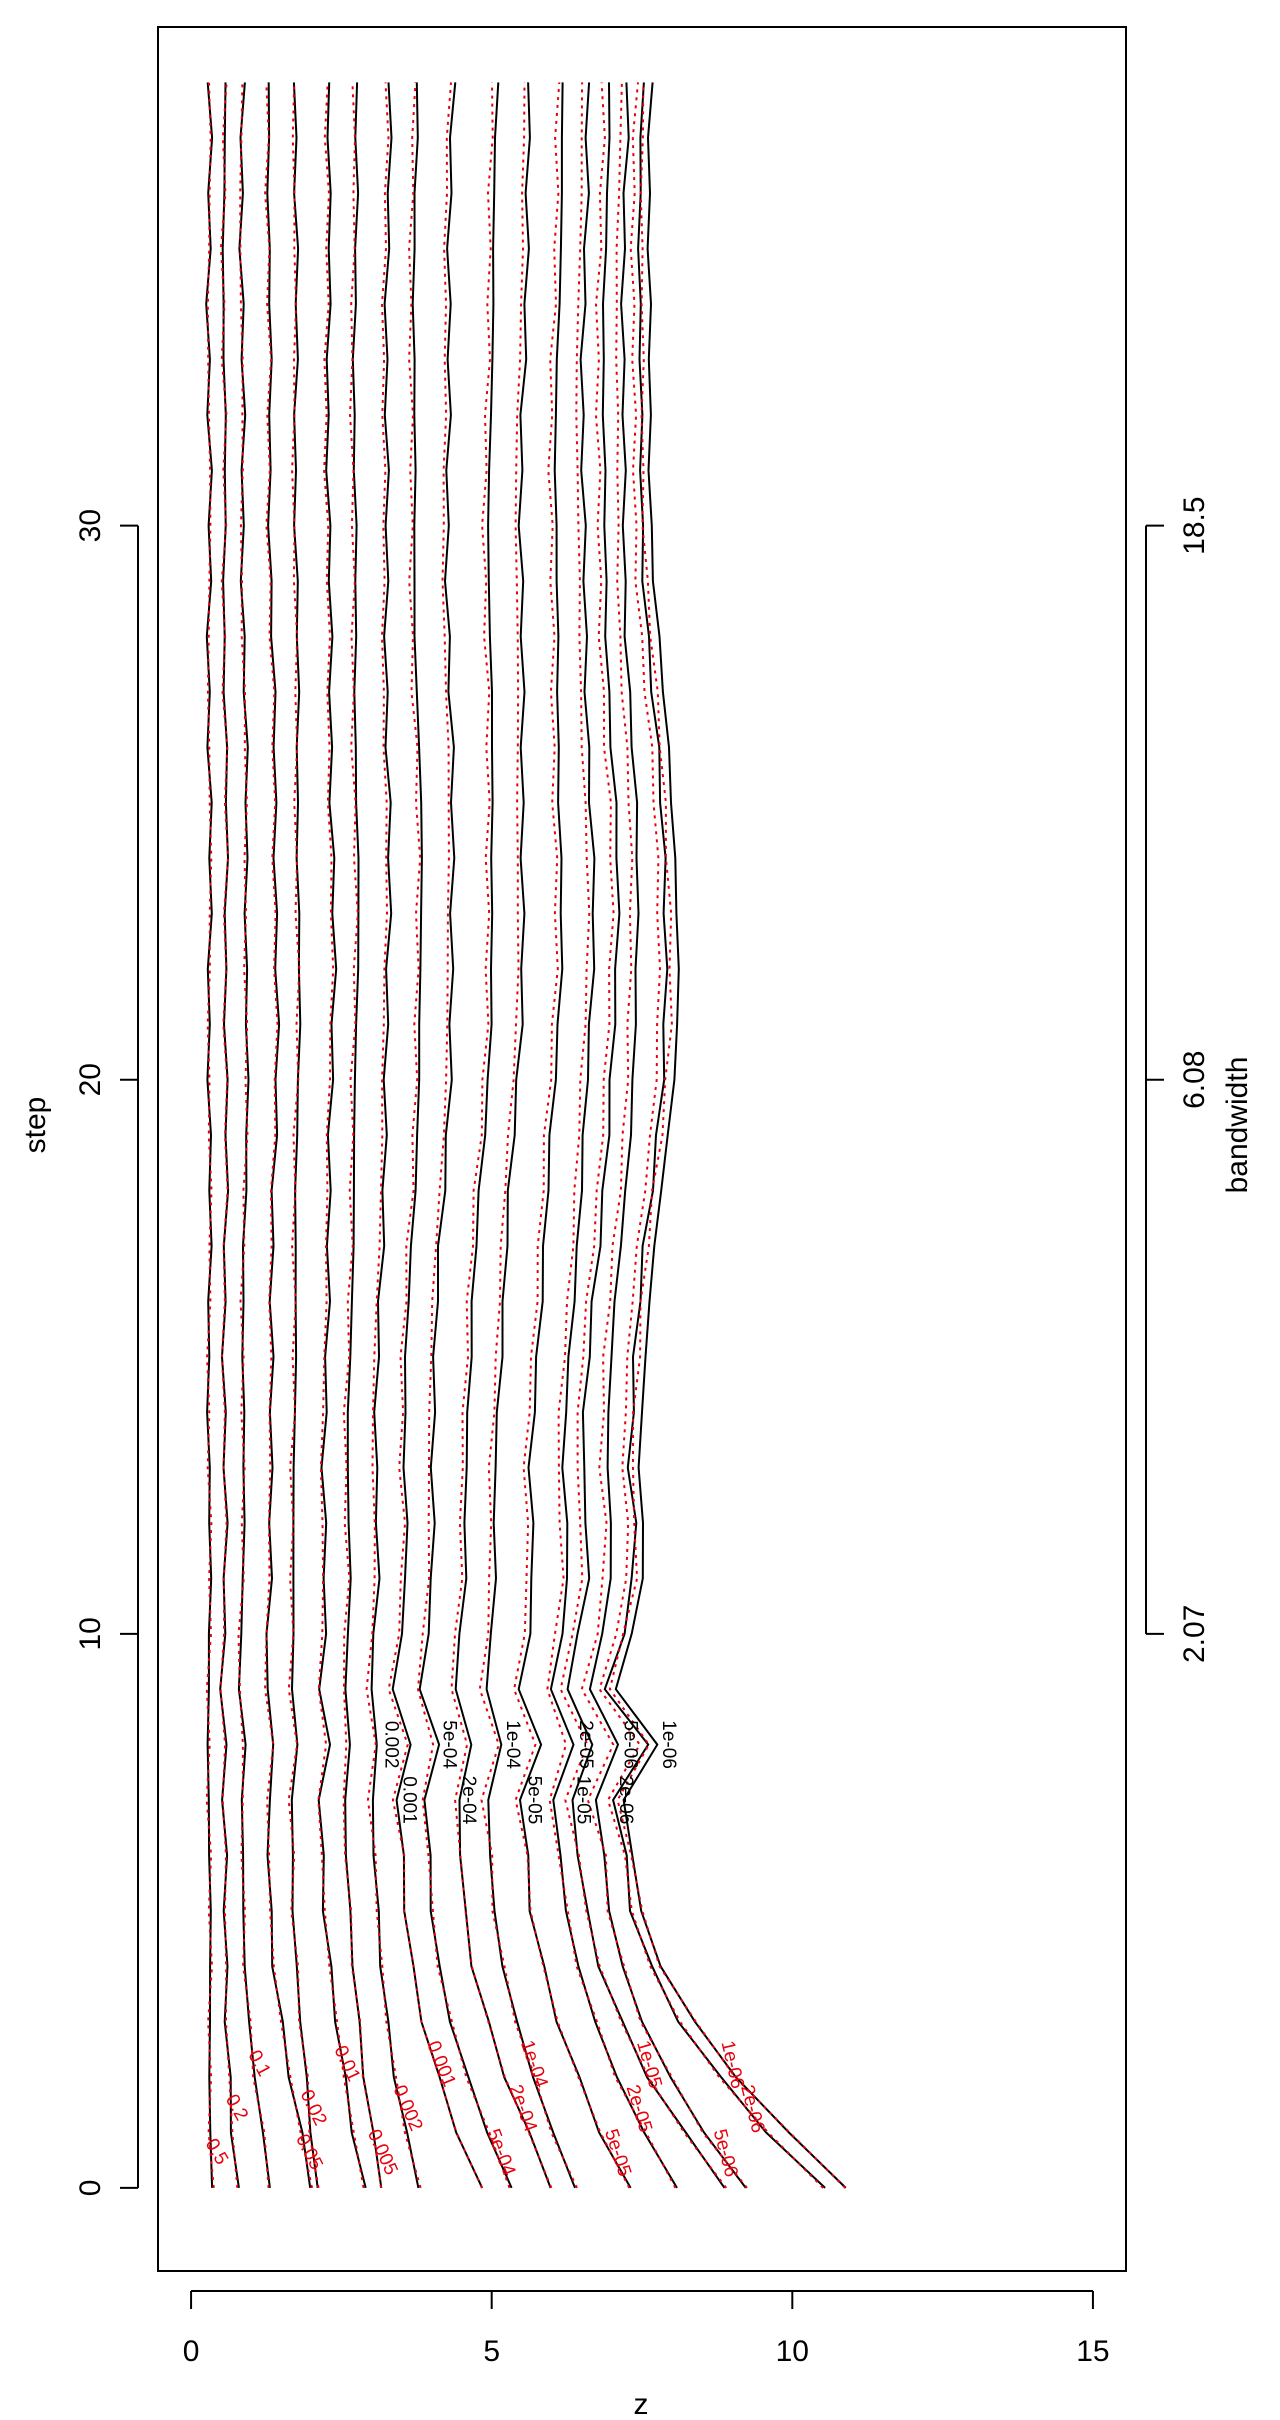 Image resolution: width=1280 pixels, height=2420 pixels. What do you see at coordinates (639, 2108) in the screenshot?
I see `contour-label-red: 2e-05` at bounding box center [639, 2108].